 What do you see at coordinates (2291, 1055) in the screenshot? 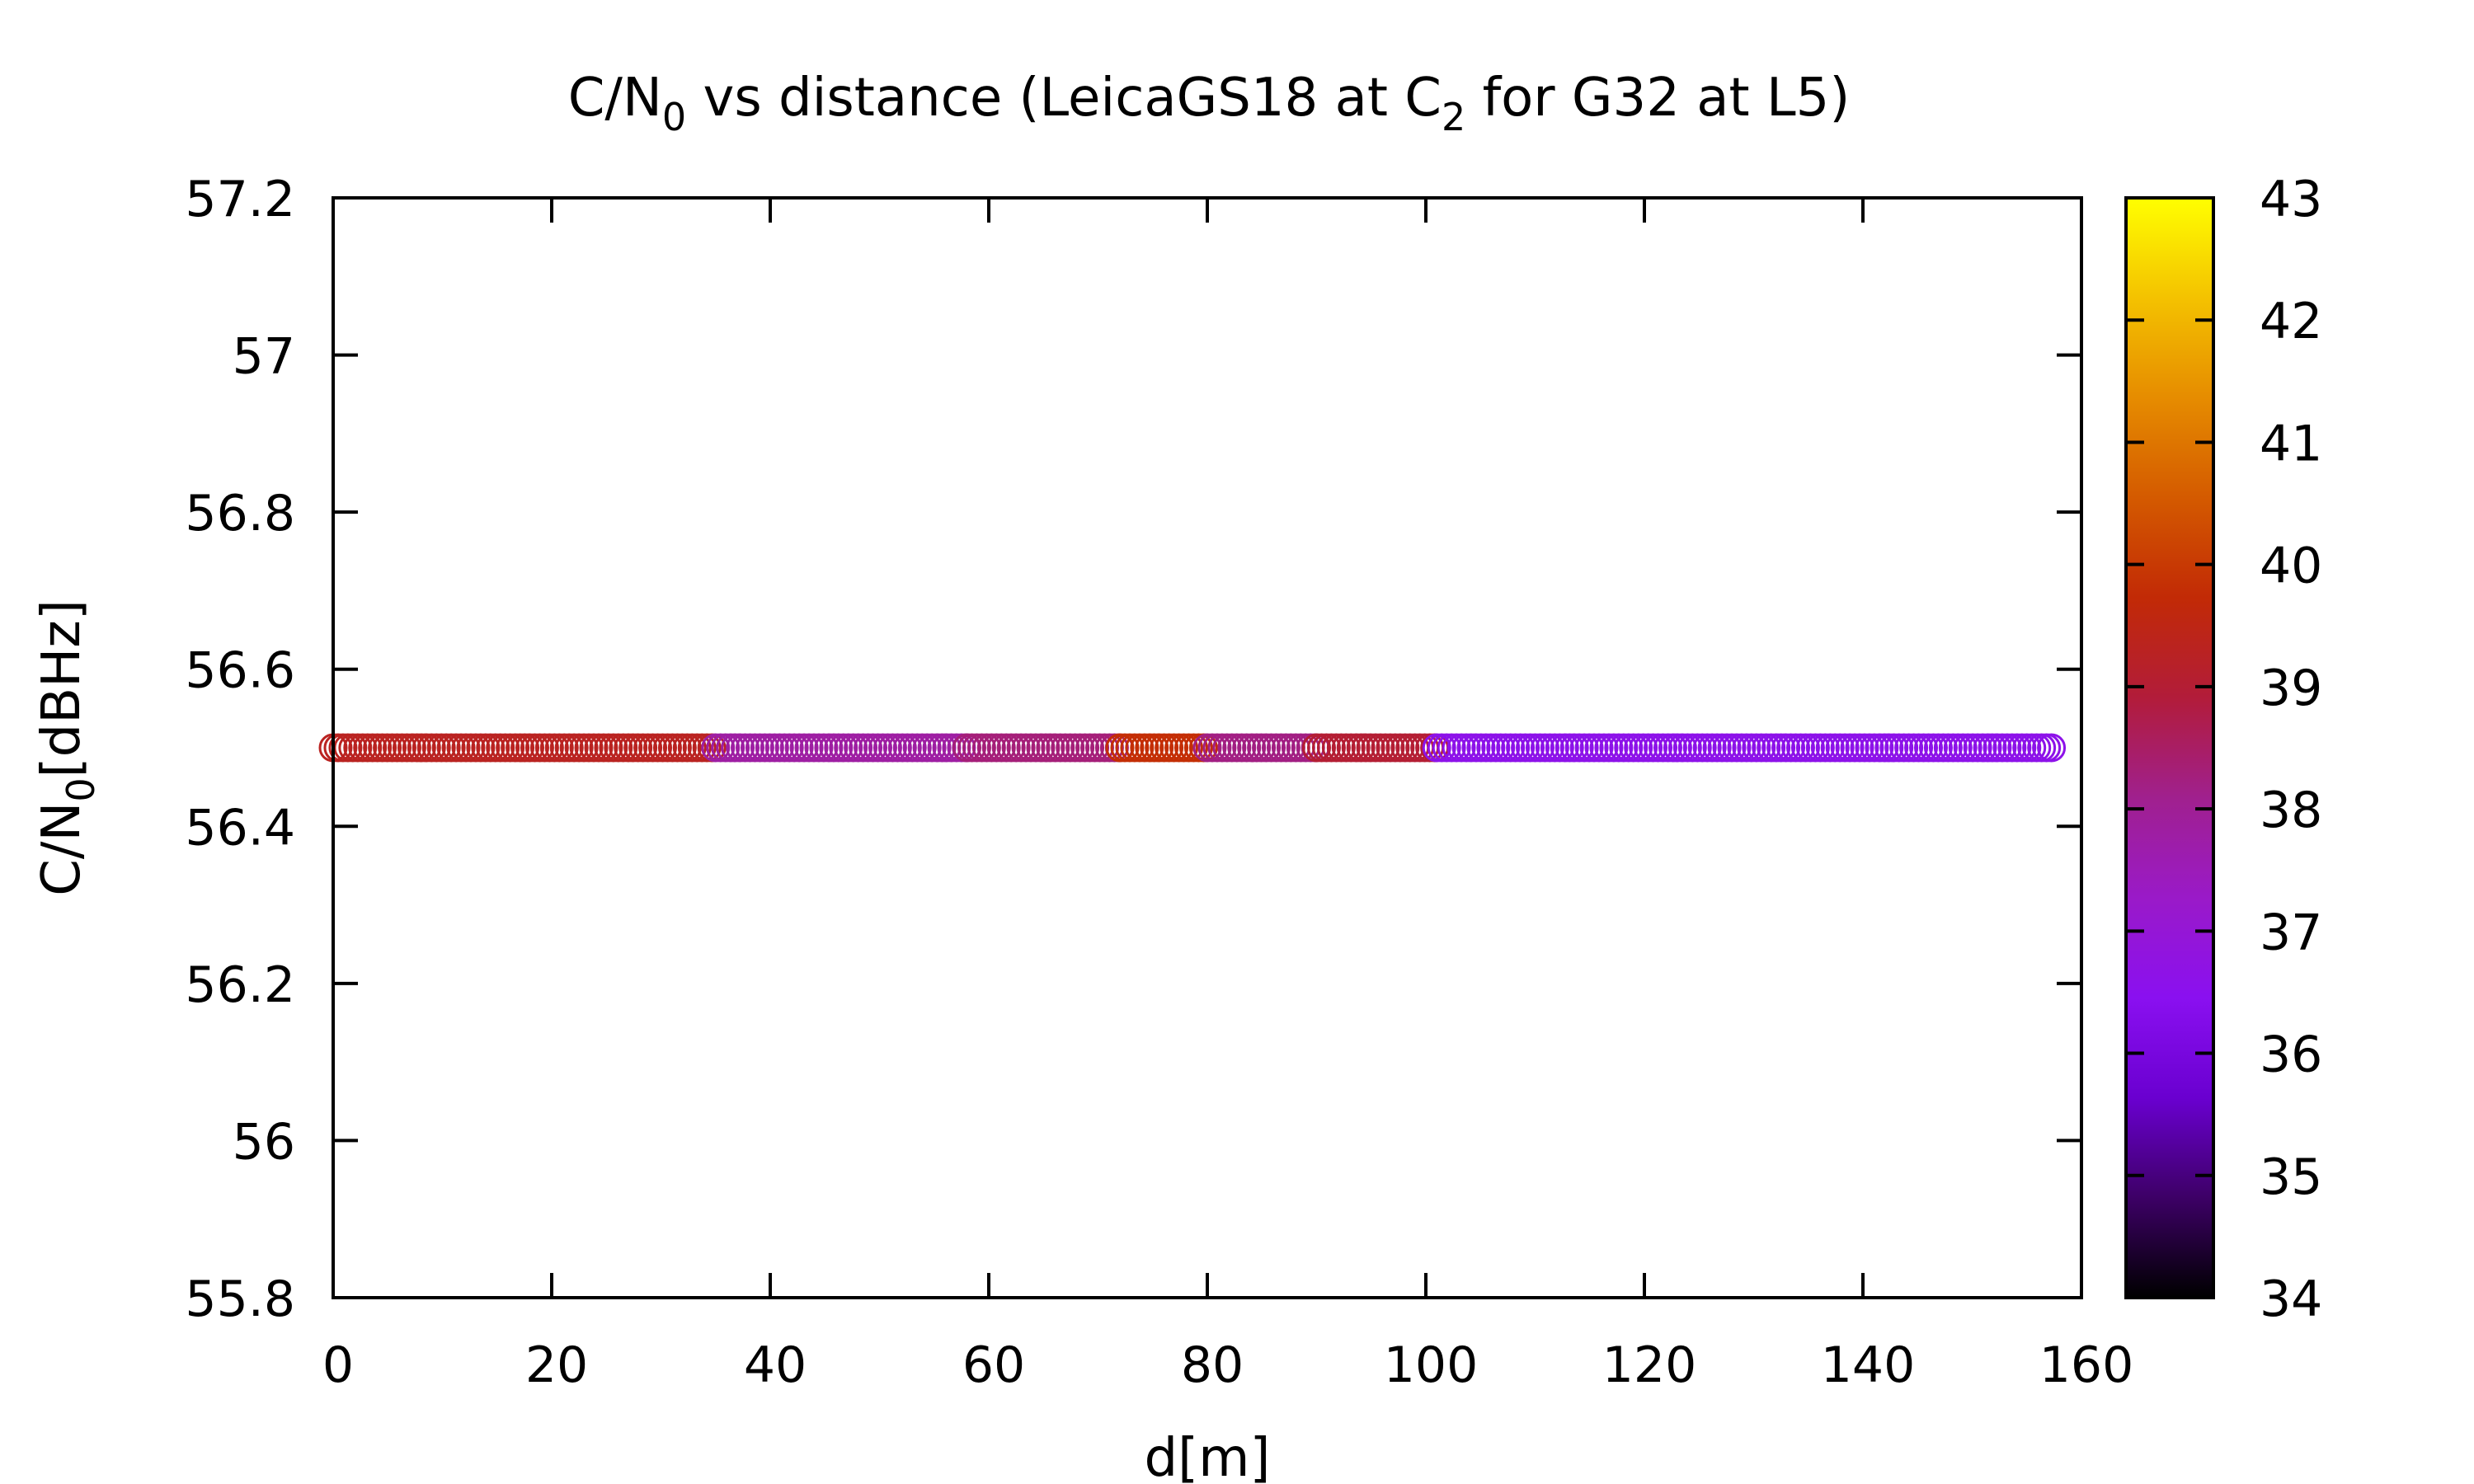
I see `colorbar-tick-label: 36` at bounding box center [2291, 1055].